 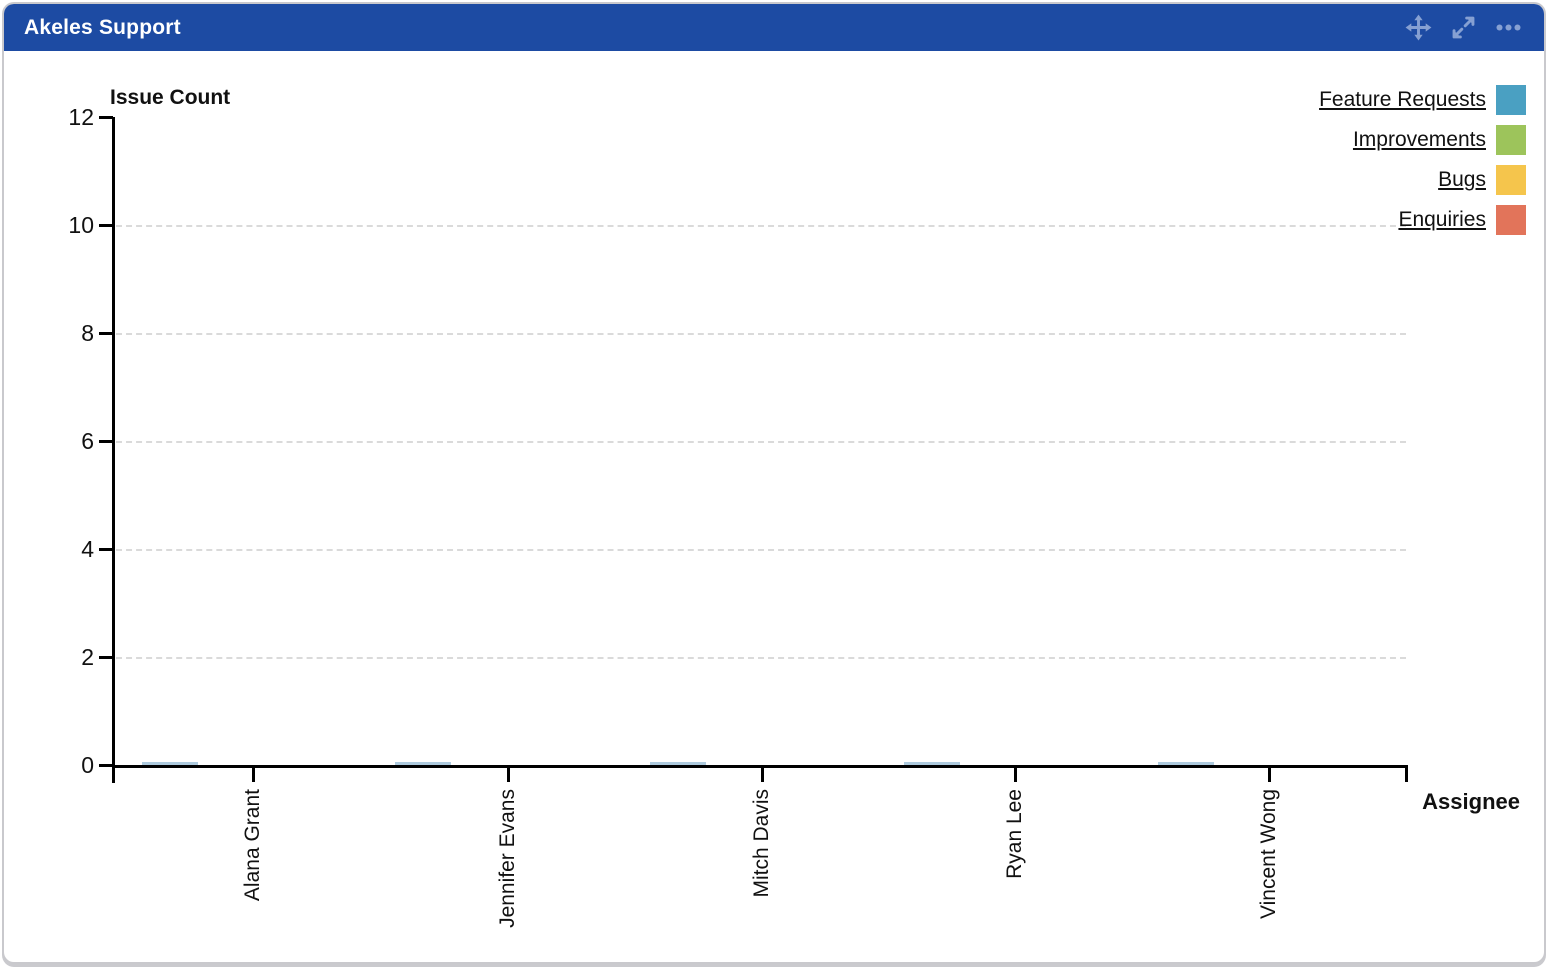 What do you see at coordinates (1471, 801) in the screenshot?
I see `x-axis-title: Assignee` at bounding box center [1471, 801].